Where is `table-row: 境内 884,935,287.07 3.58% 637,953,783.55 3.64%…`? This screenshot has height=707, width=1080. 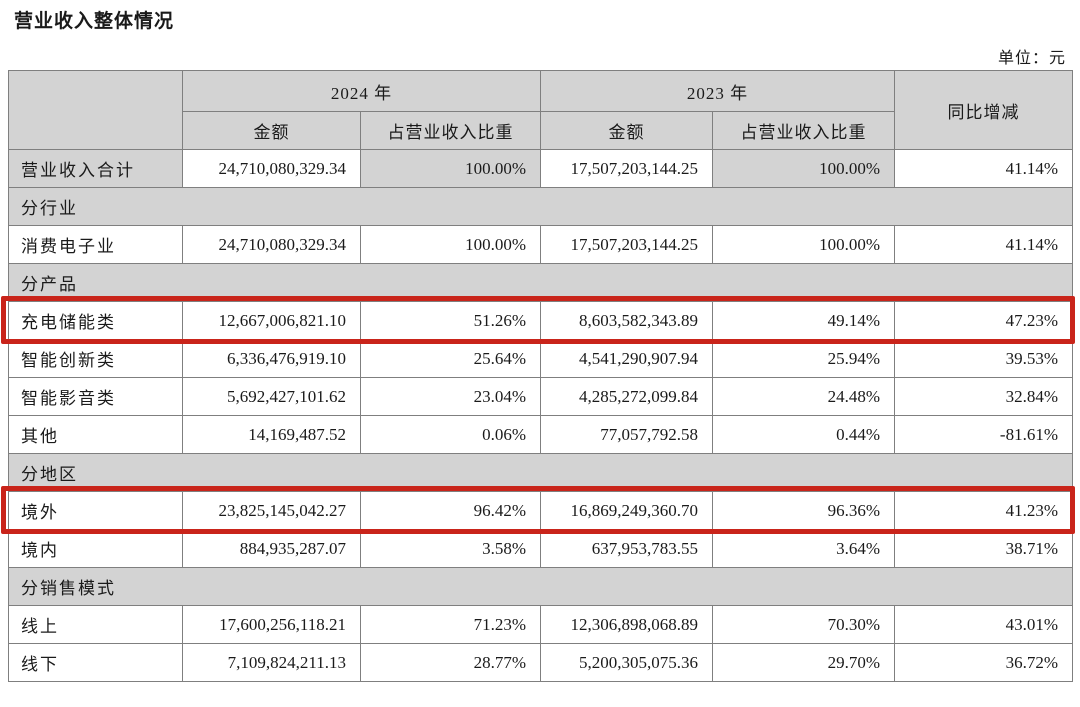
table-row: 境内 884,935,287.07 3.58% 637,953,783.55 3.64%… is located at coordinates (540, 548).